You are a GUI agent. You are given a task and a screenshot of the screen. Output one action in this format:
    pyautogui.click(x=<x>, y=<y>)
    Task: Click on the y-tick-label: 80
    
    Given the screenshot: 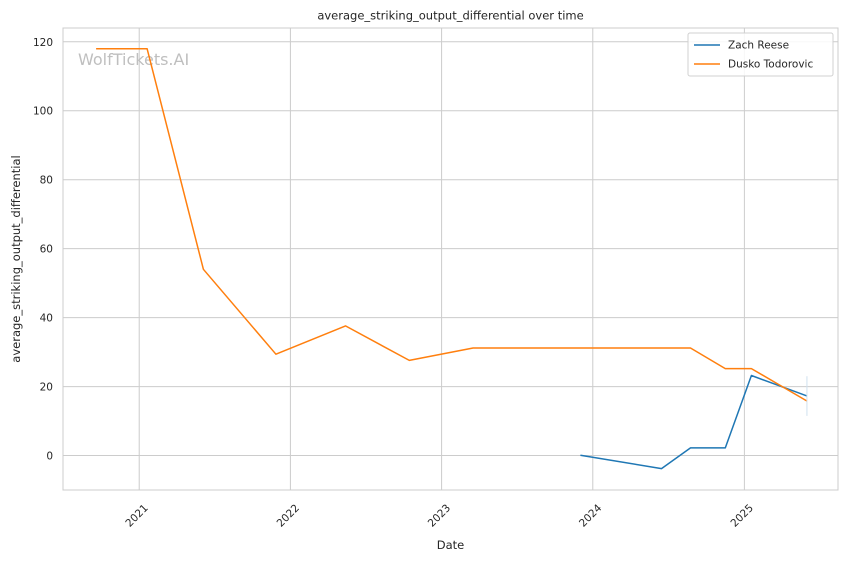 What is the action you would take?
    pyautogui.click(x=46, y=181)
    